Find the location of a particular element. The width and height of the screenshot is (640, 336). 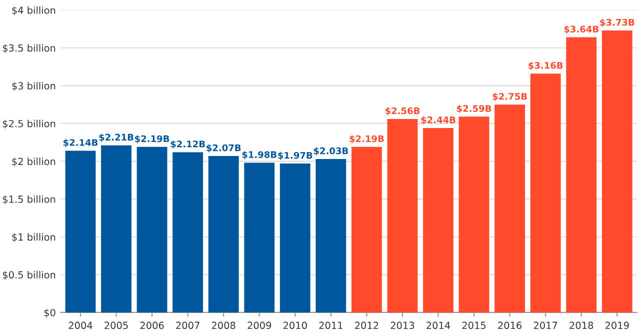

data-label: $1.97B is located at coordinates (295, 156).